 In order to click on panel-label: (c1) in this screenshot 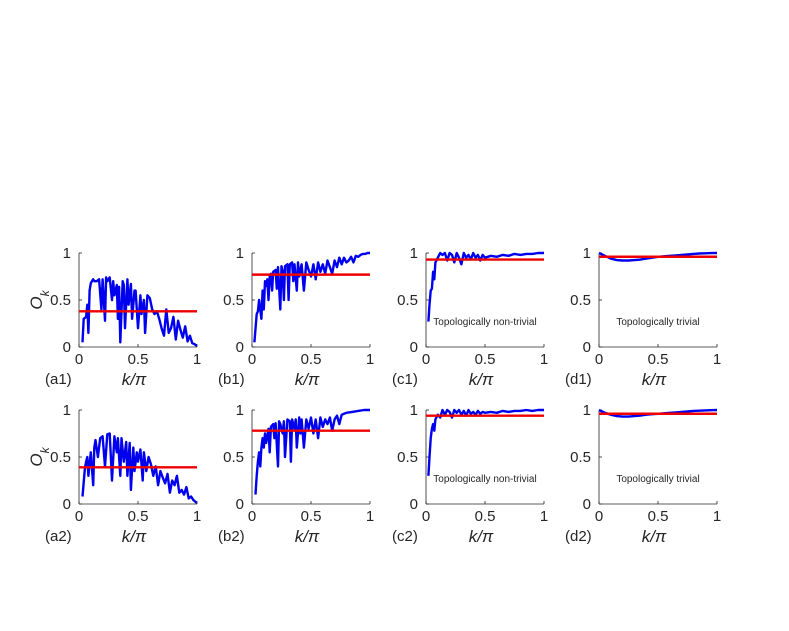, I will do `click(405, 379)`.